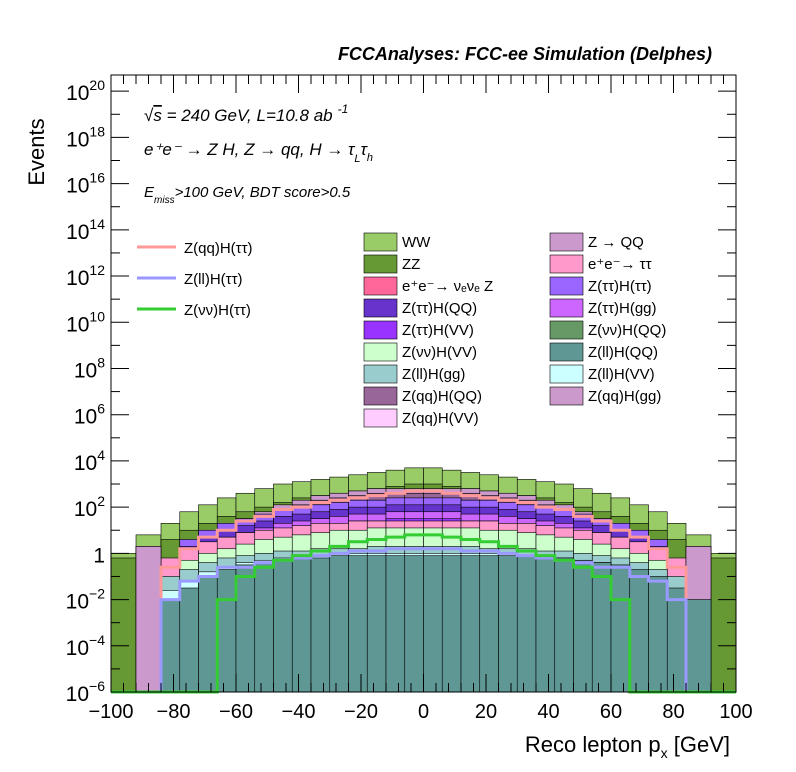 This screenshot has height=772, width=796. What do you see at coordinates (624, 396) in the screenshot?
I see `legend-label: Z(qq)H(gg)` at bounding box center [624, 396].